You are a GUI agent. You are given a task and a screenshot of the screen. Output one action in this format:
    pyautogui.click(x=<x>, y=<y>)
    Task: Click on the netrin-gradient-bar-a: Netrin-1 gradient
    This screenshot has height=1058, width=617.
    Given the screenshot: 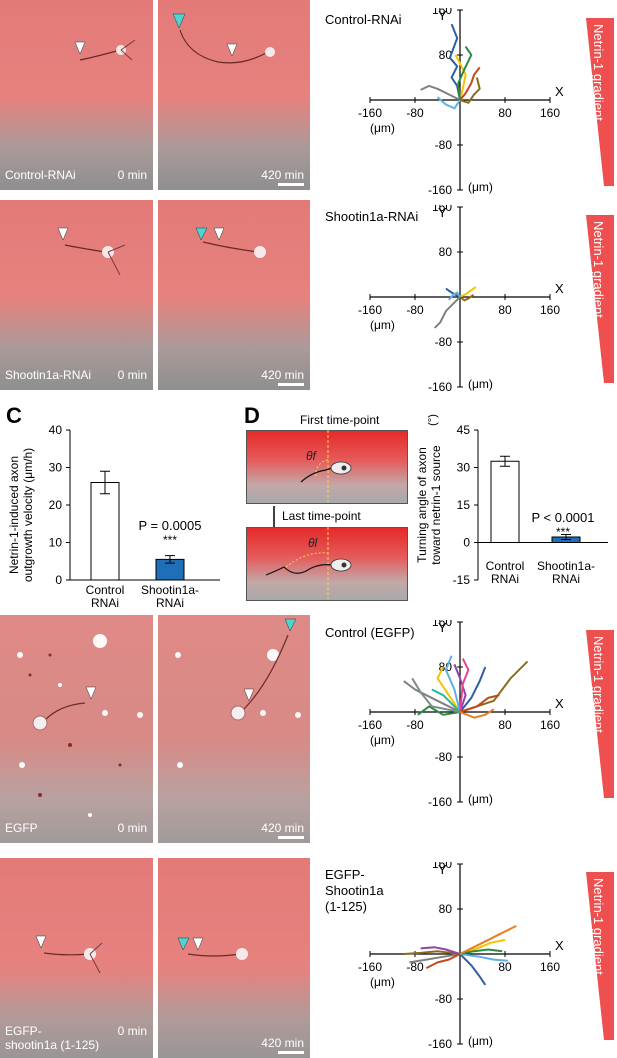 What is the action you would take?
    pyautogui.click(x=598, y=102)
    